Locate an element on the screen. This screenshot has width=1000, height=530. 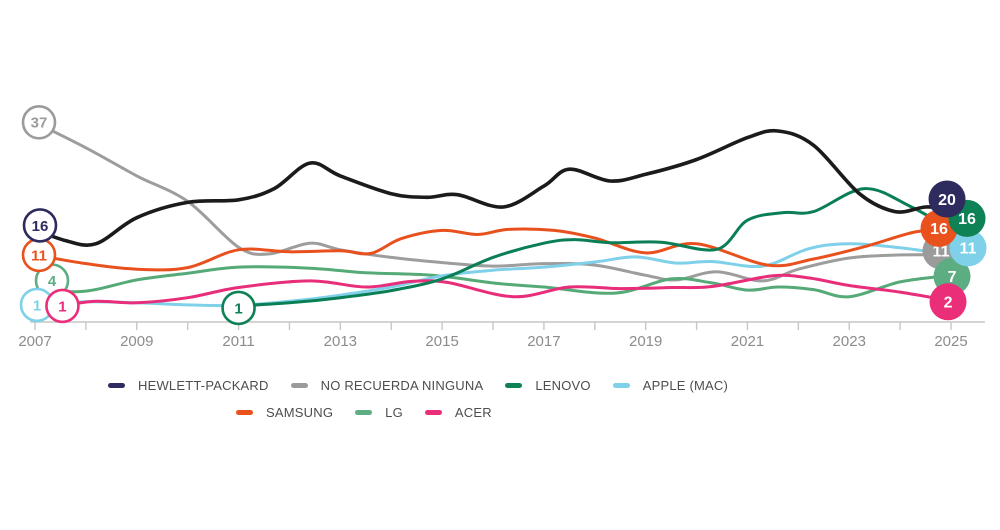
legend-row-2: SAMSUNG LG ACER is located at coordinates (493, 412).